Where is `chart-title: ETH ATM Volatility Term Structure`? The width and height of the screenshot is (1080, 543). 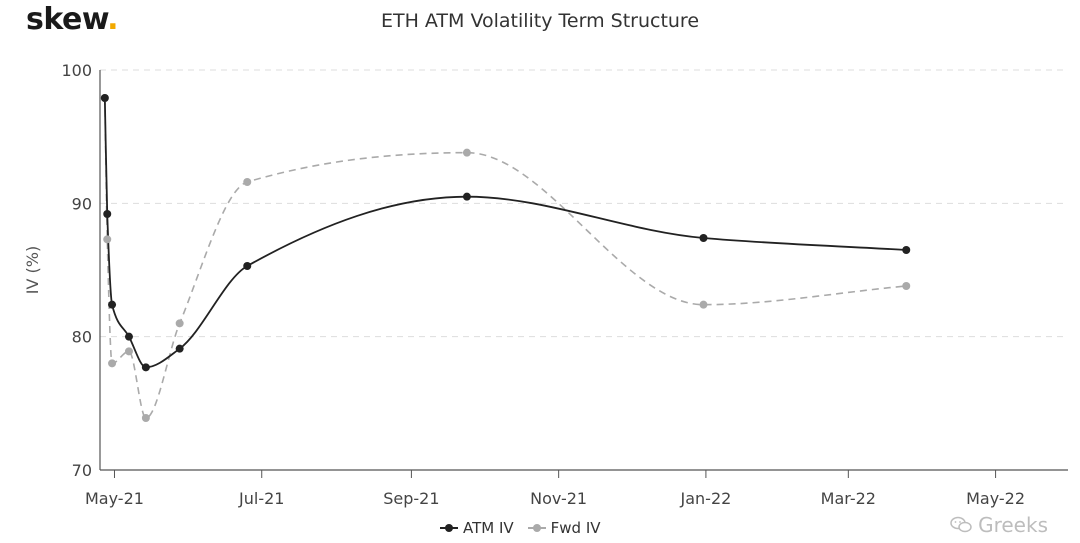
chart-title: ETH ATM Volatility Term Structure is located at coordinates (540, 21).